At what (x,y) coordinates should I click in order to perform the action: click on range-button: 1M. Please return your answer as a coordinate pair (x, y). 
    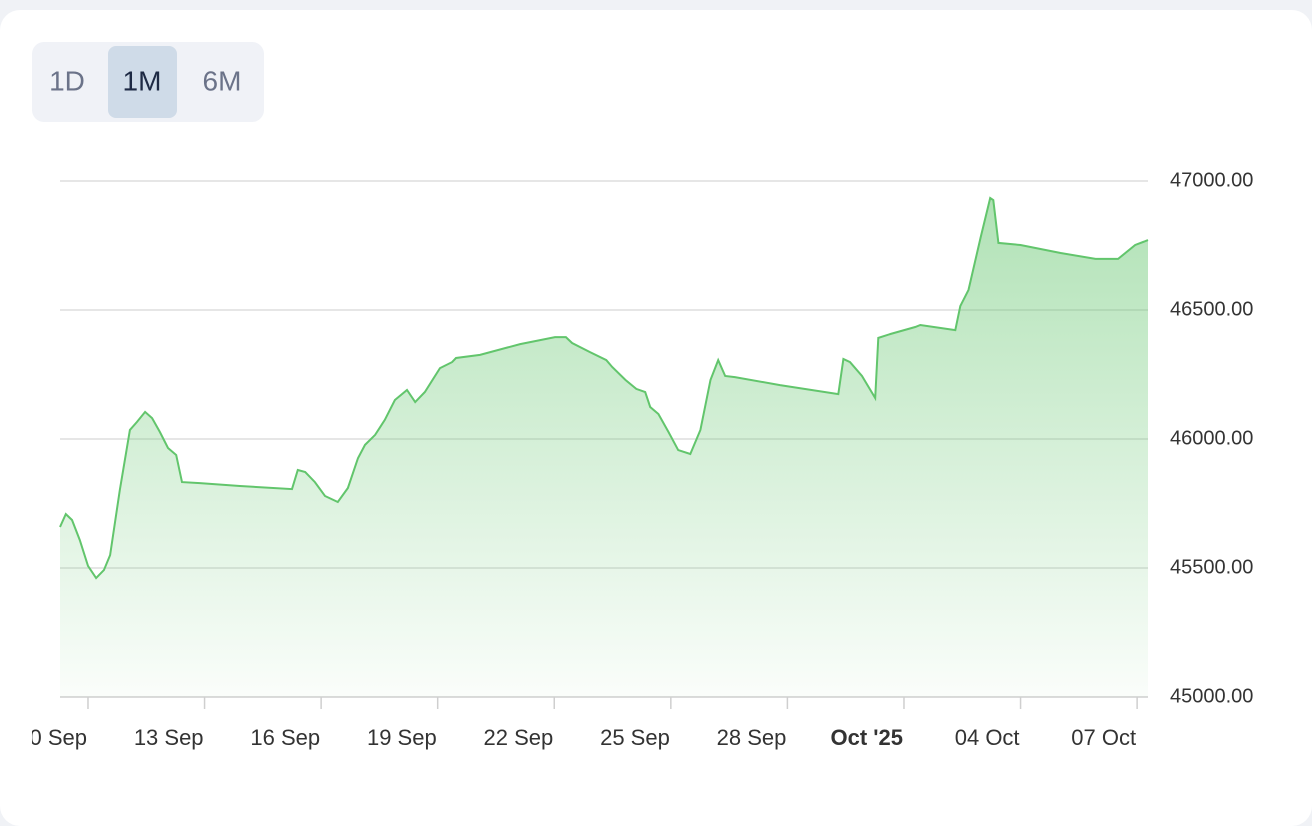
    Looking at the image, I should click on (142, 80).